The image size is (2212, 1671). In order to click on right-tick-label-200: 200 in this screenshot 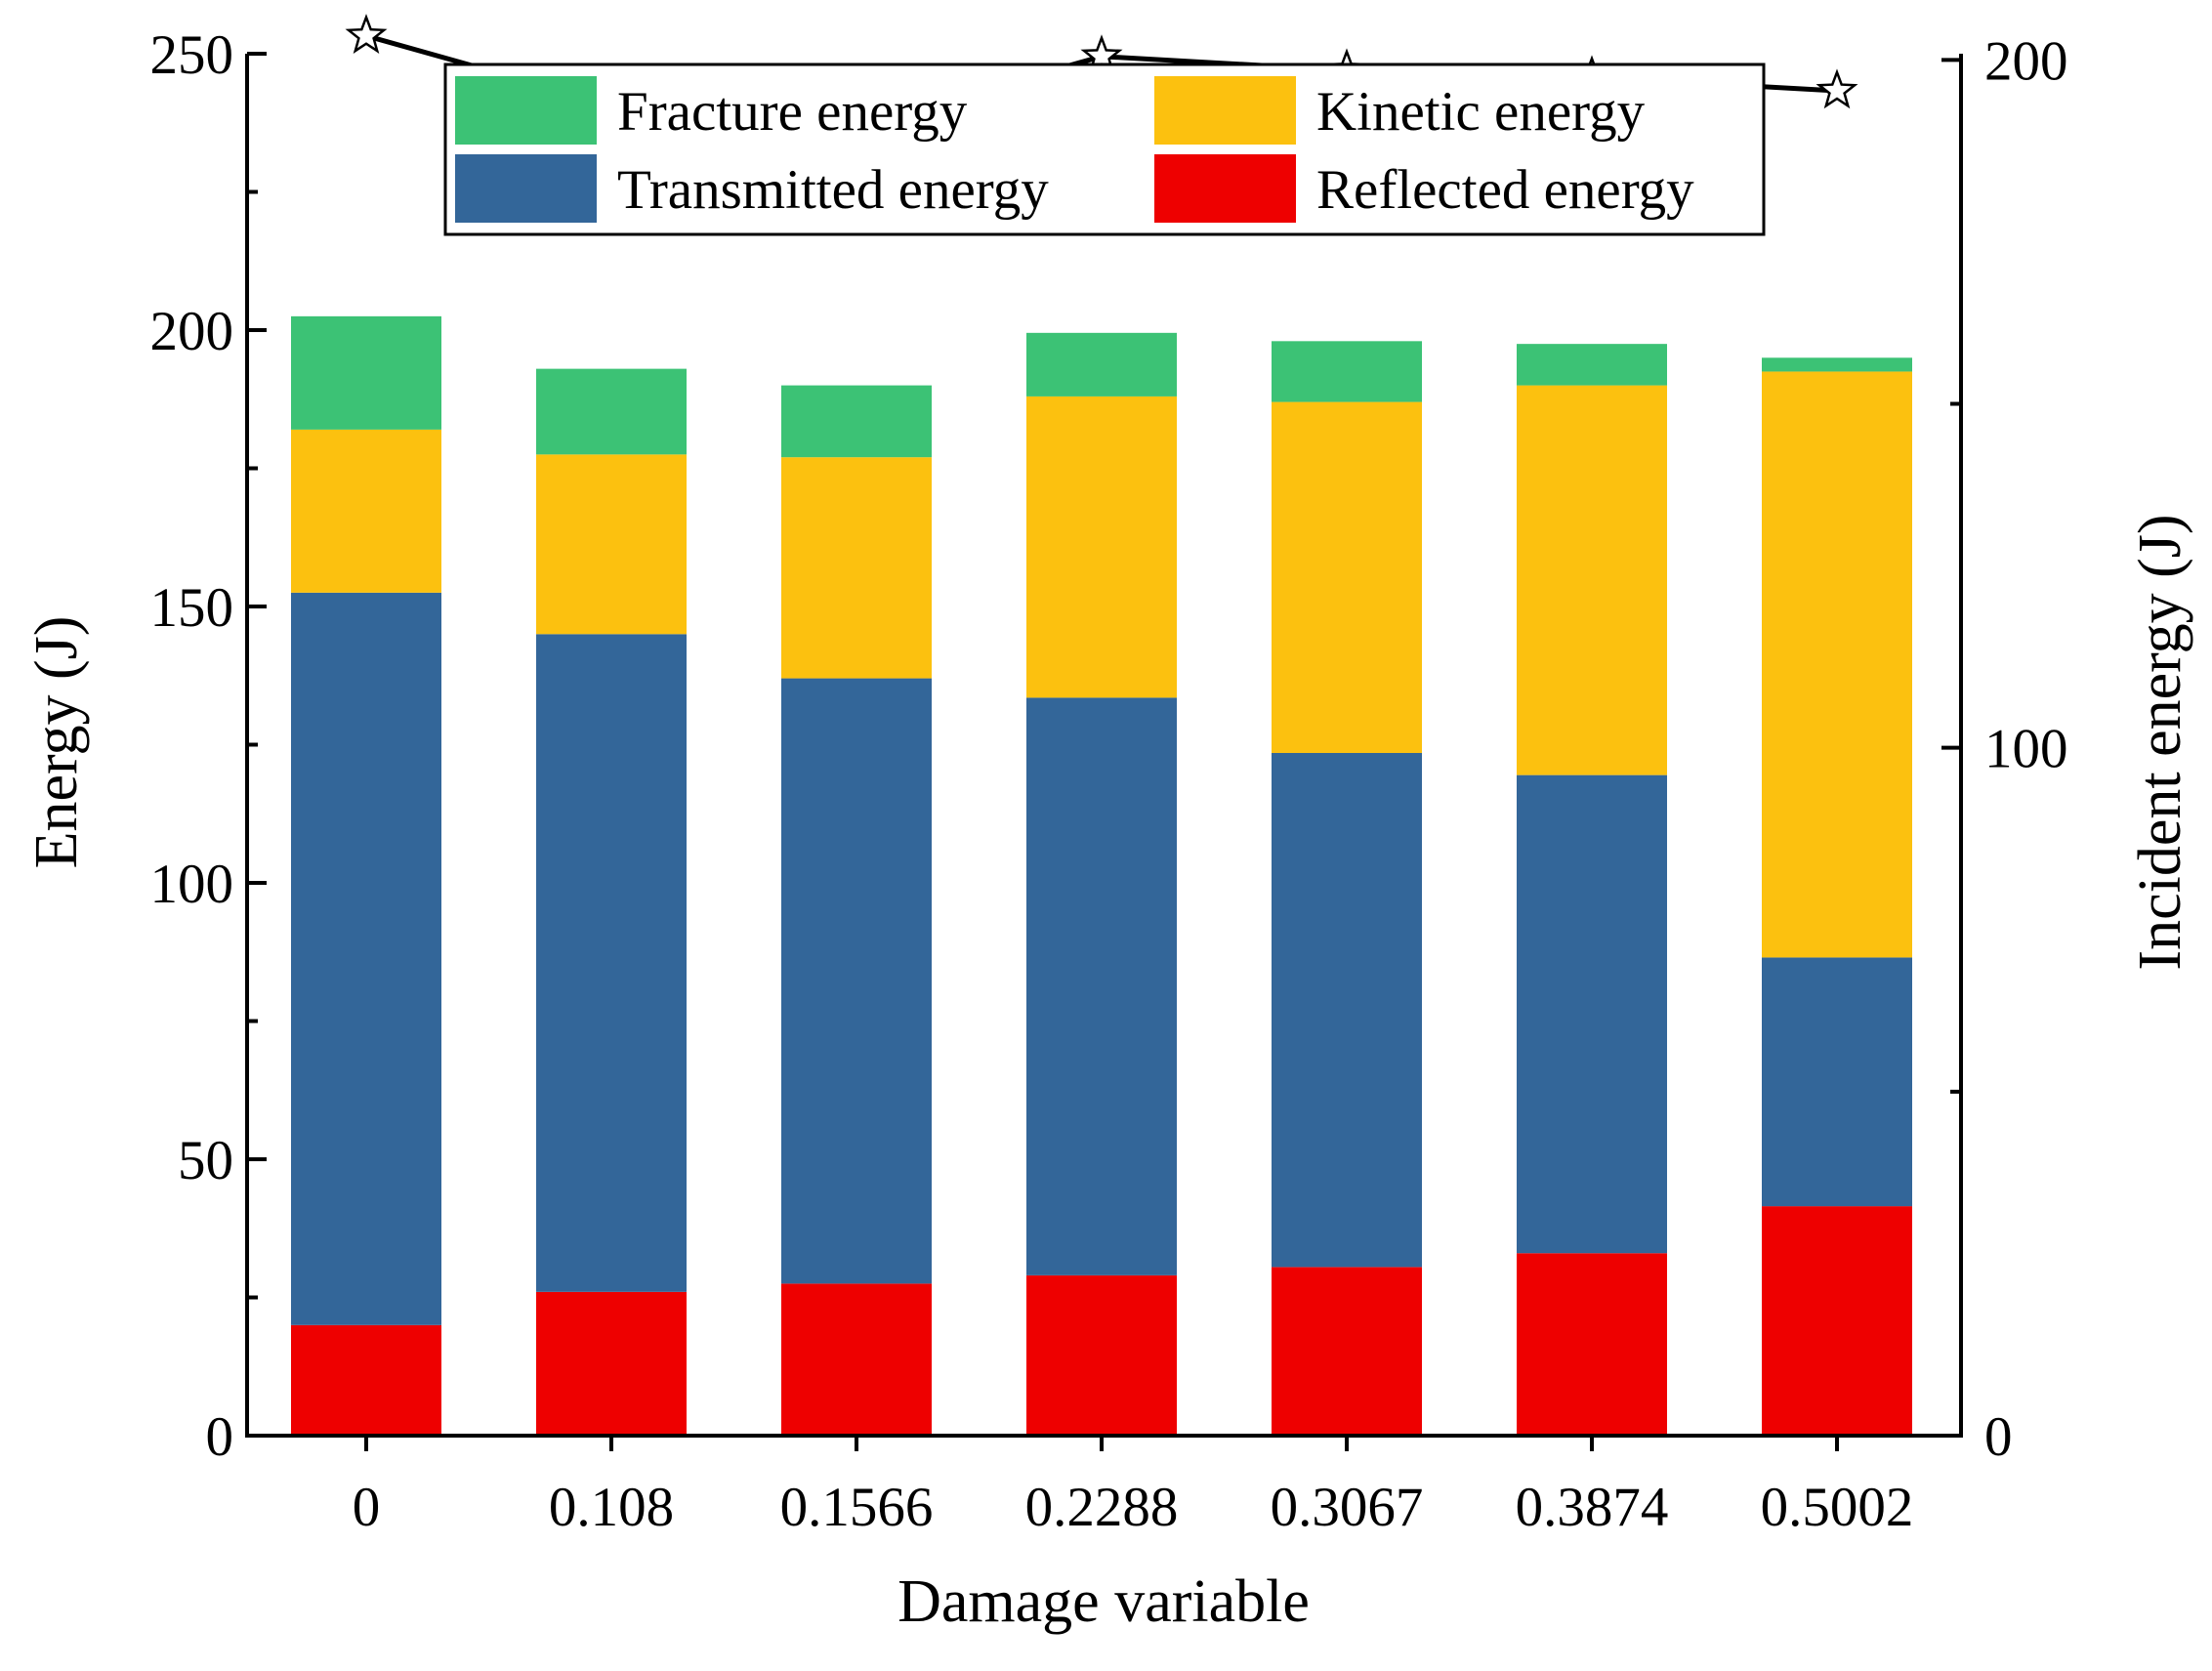, I will do `click(2026, 61)`.